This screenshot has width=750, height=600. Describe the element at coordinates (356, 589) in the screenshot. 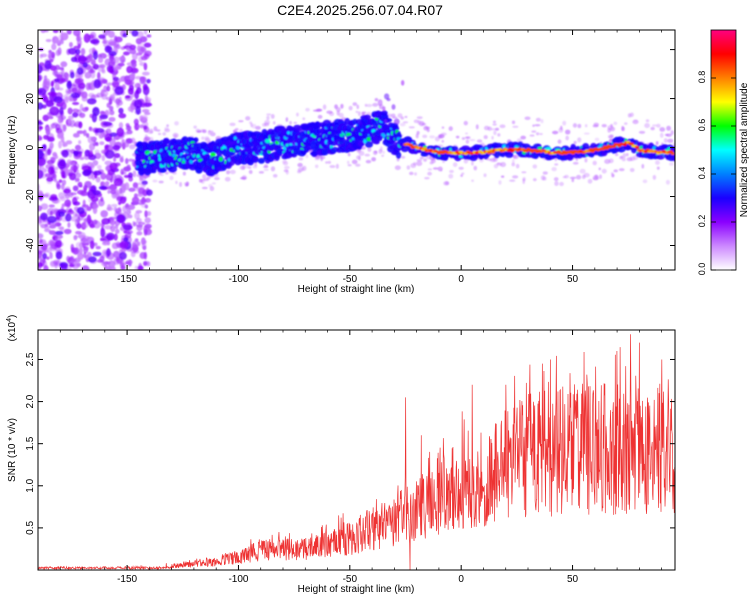

I see `snr-xlabel: Height of straight line (km)` at that location.